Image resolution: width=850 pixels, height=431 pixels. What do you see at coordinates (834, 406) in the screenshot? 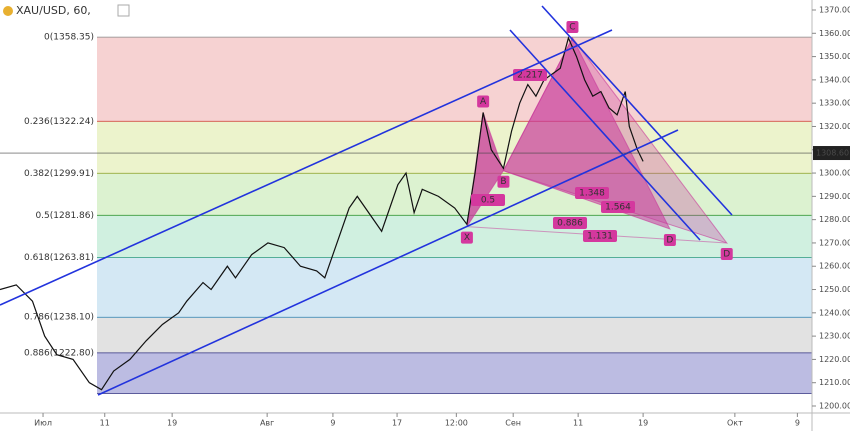
I see `y-tick-label: 1200.00` at bounding box center [834, 406].